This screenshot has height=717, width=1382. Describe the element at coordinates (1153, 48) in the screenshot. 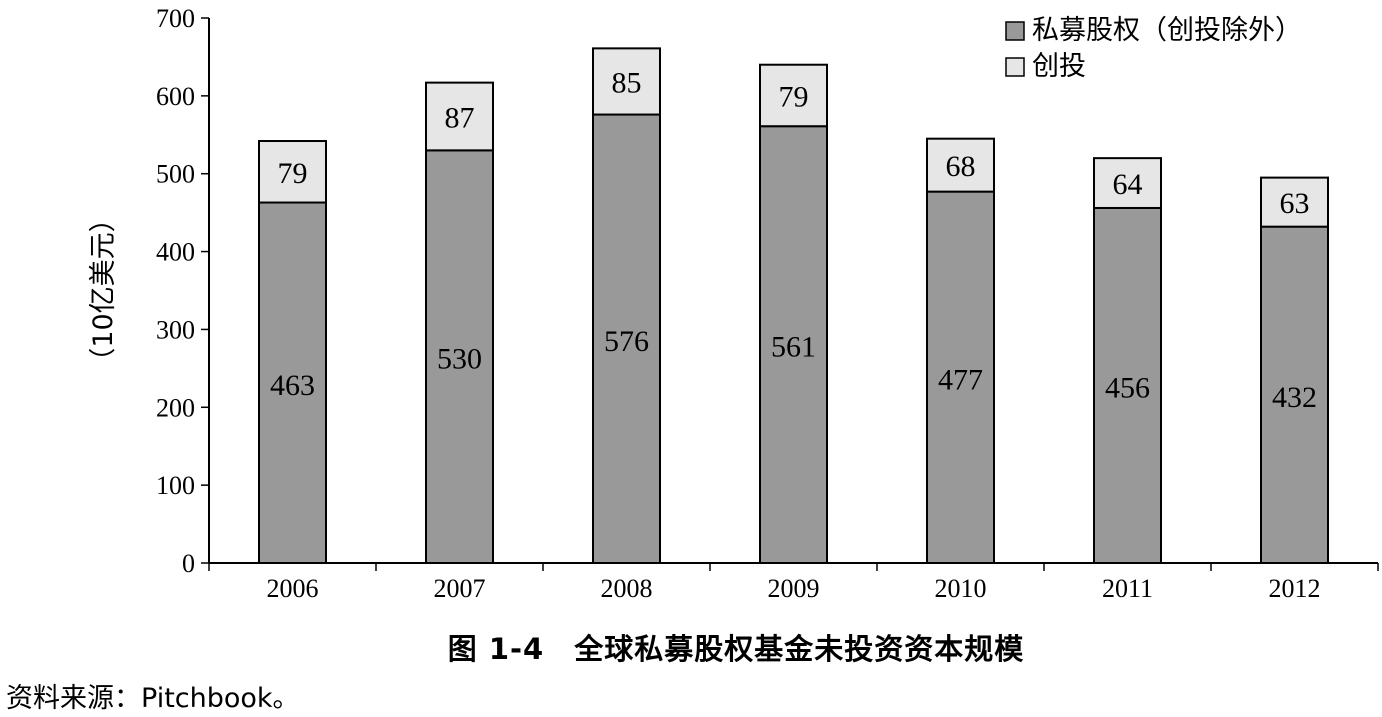

I see `legend: 私募股权（创投除外） 创投` at that location.